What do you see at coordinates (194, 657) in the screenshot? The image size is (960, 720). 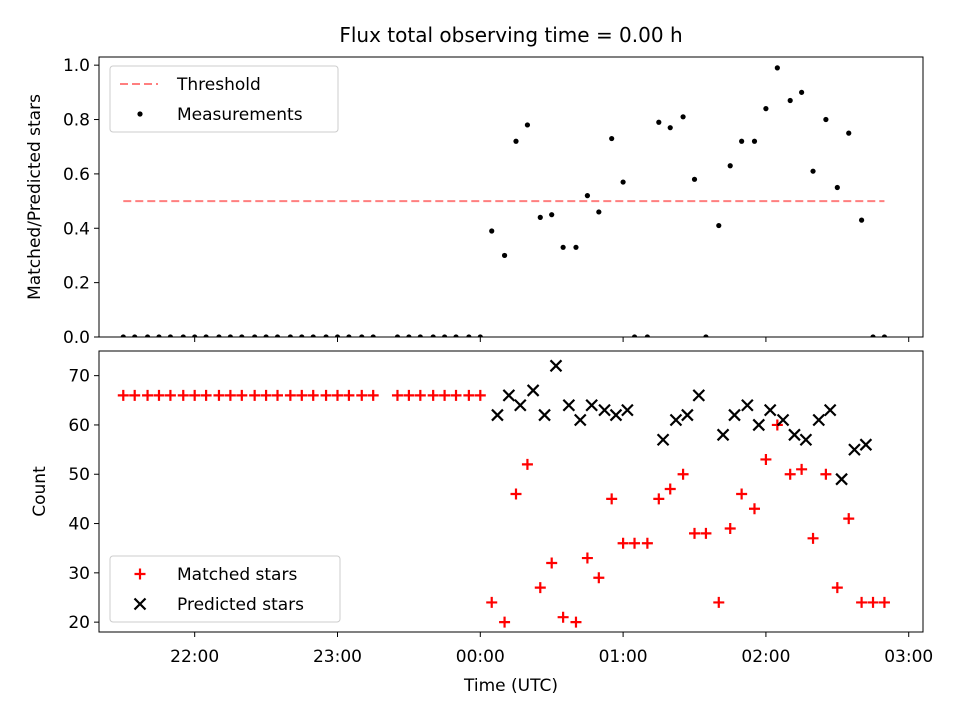 I see `x-tick-label: 22:00` at bounding box center [194, 657].